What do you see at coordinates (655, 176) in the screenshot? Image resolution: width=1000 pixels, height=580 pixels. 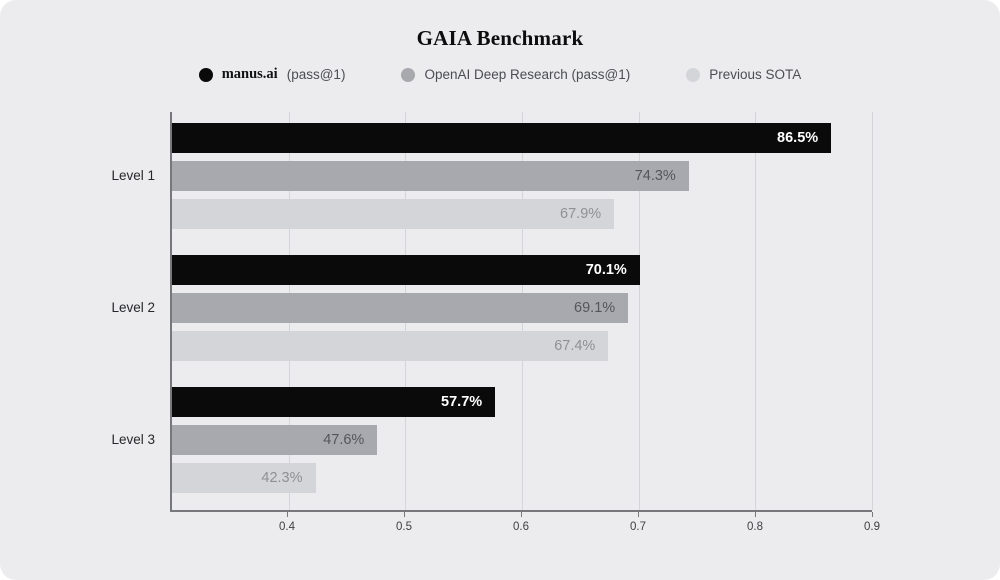 I see `bar-value-label: 74.3%` at bounding box center [655, 176].